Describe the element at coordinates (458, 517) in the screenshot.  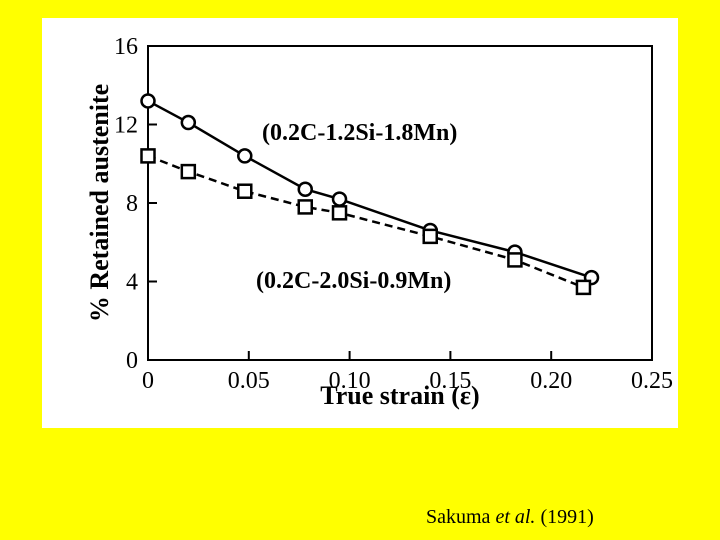
I see `citation-author: Sakuma` at that location.